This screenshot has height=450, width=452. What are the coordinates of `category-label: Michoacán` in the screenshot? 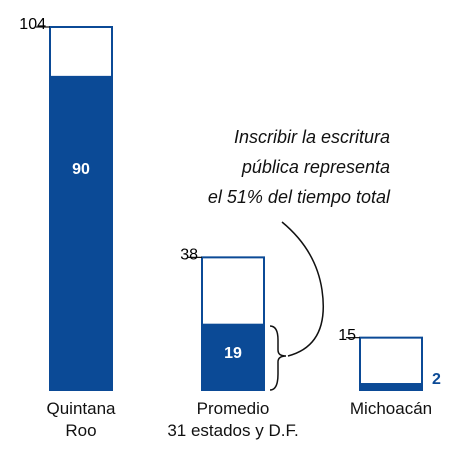 It's located at (391, 408).